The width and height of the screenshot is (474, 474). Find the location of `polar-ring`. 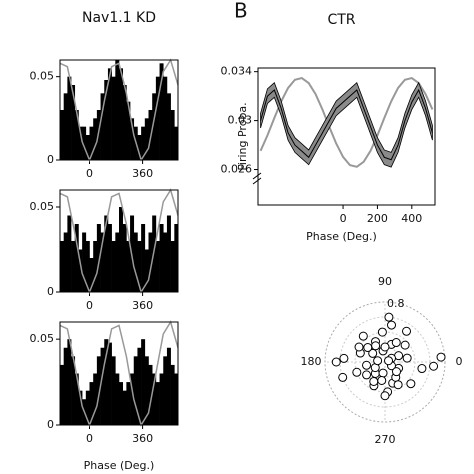

polar-ring is located at coordinates (385, 362).